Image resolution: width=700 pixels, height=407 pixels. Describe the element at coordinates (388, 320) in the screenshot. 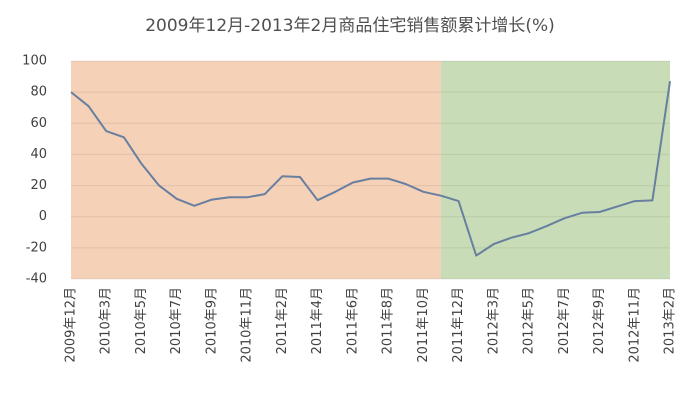

I see `x-tick-label: 2011年8月` at that location.